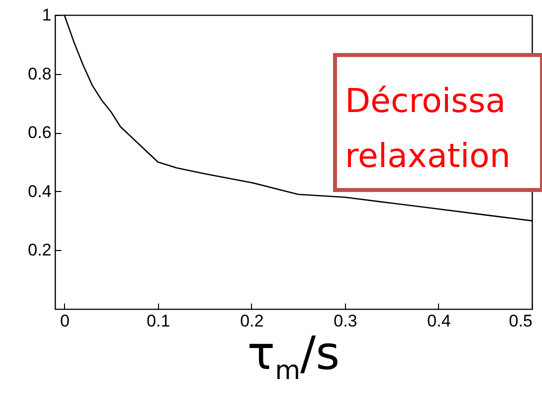 Image resolution: width=542 pixels, height=401 pixels. What do you see at coordinates (439, 321) in the screenshot?
I see `x-tick-label: 0.4` at bounding box center [439, 321].